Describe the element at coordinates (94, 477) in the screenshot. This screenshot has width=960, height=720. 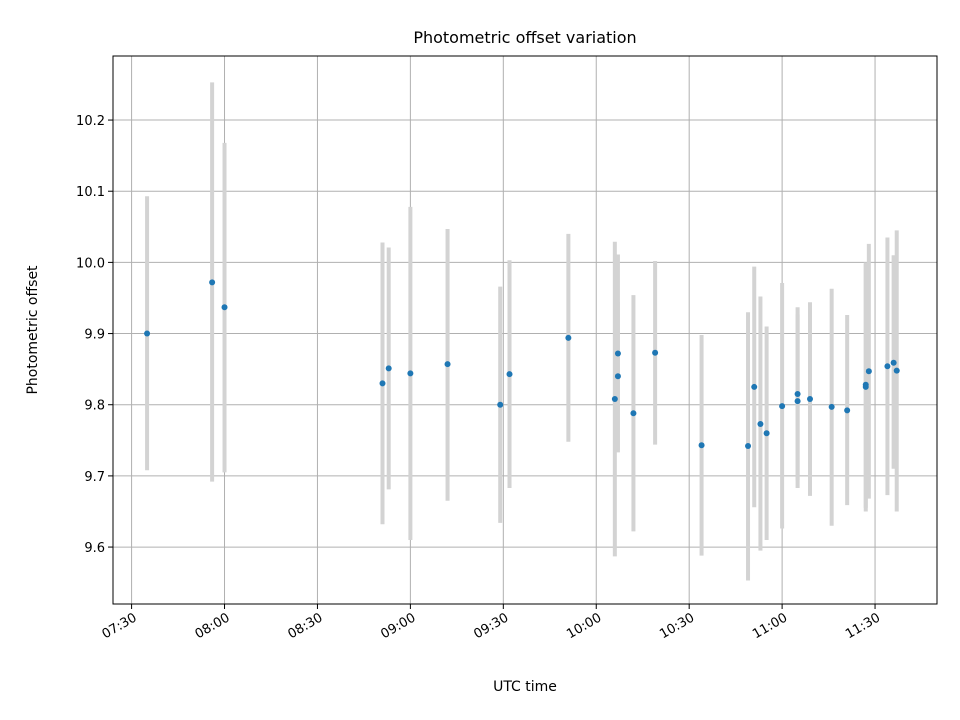
I see `y-tick-label: 9.7` at that location.